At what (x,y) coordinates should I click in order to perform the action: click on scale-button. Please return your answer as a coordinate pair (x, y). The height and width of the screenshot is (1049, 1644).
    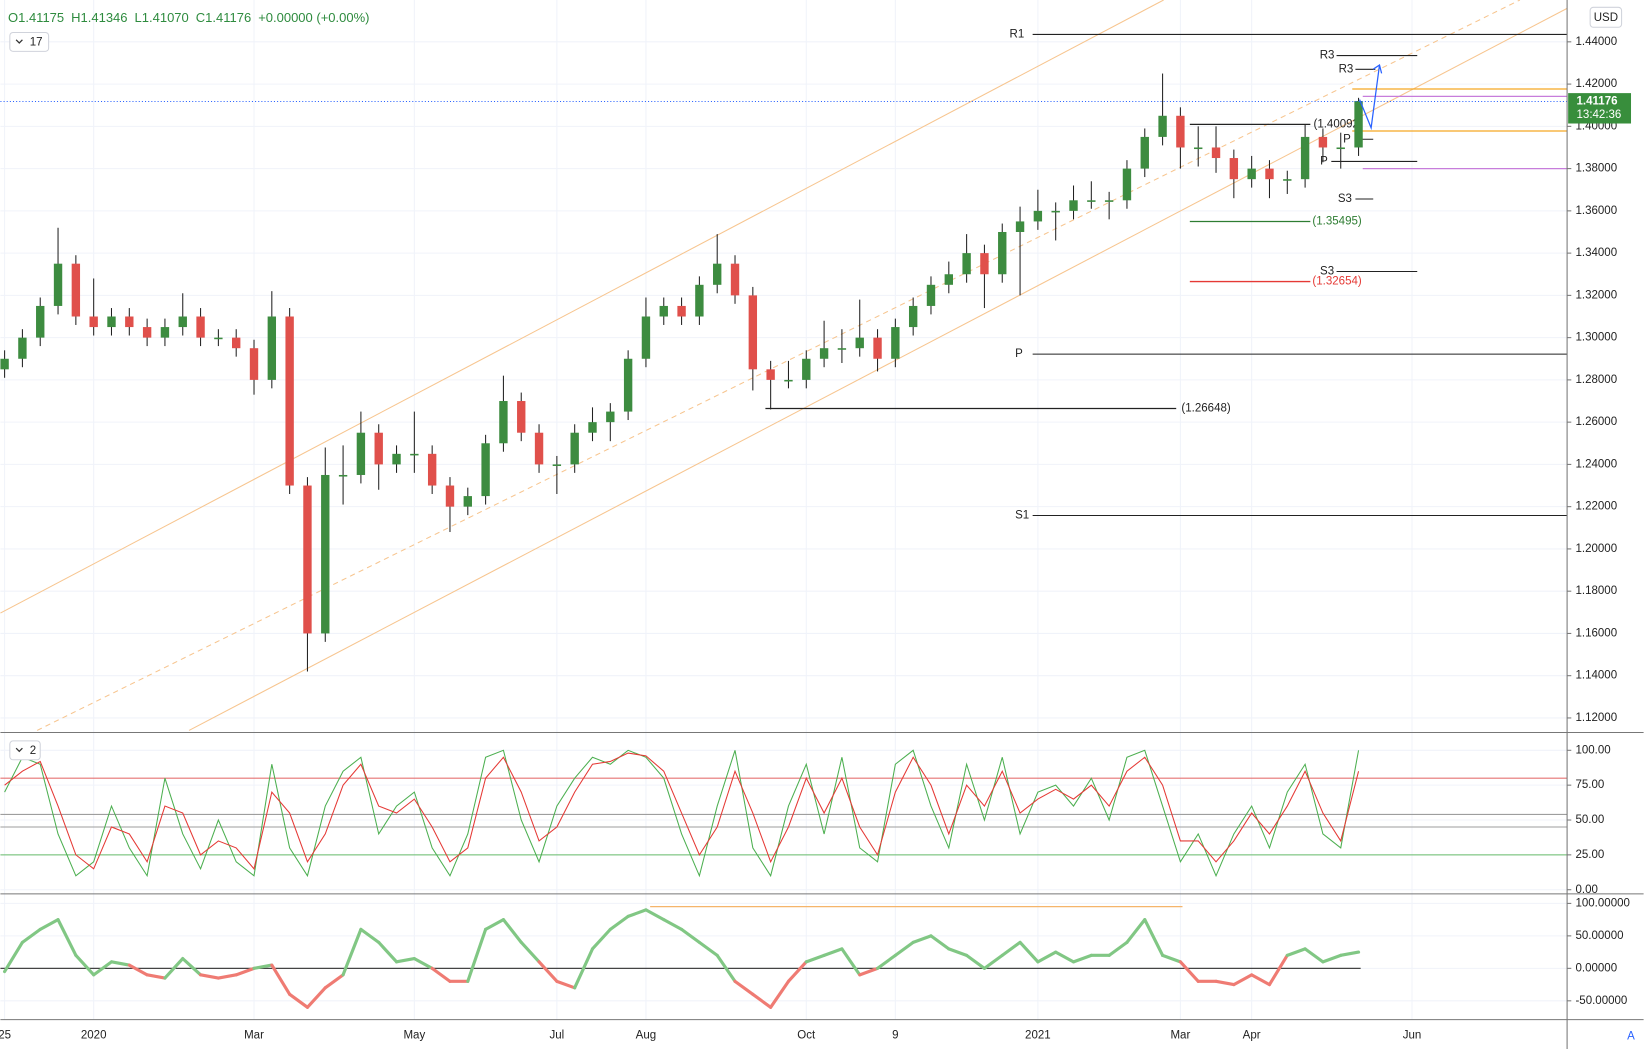
    Looking at the image, I should click on (1631, 1035).